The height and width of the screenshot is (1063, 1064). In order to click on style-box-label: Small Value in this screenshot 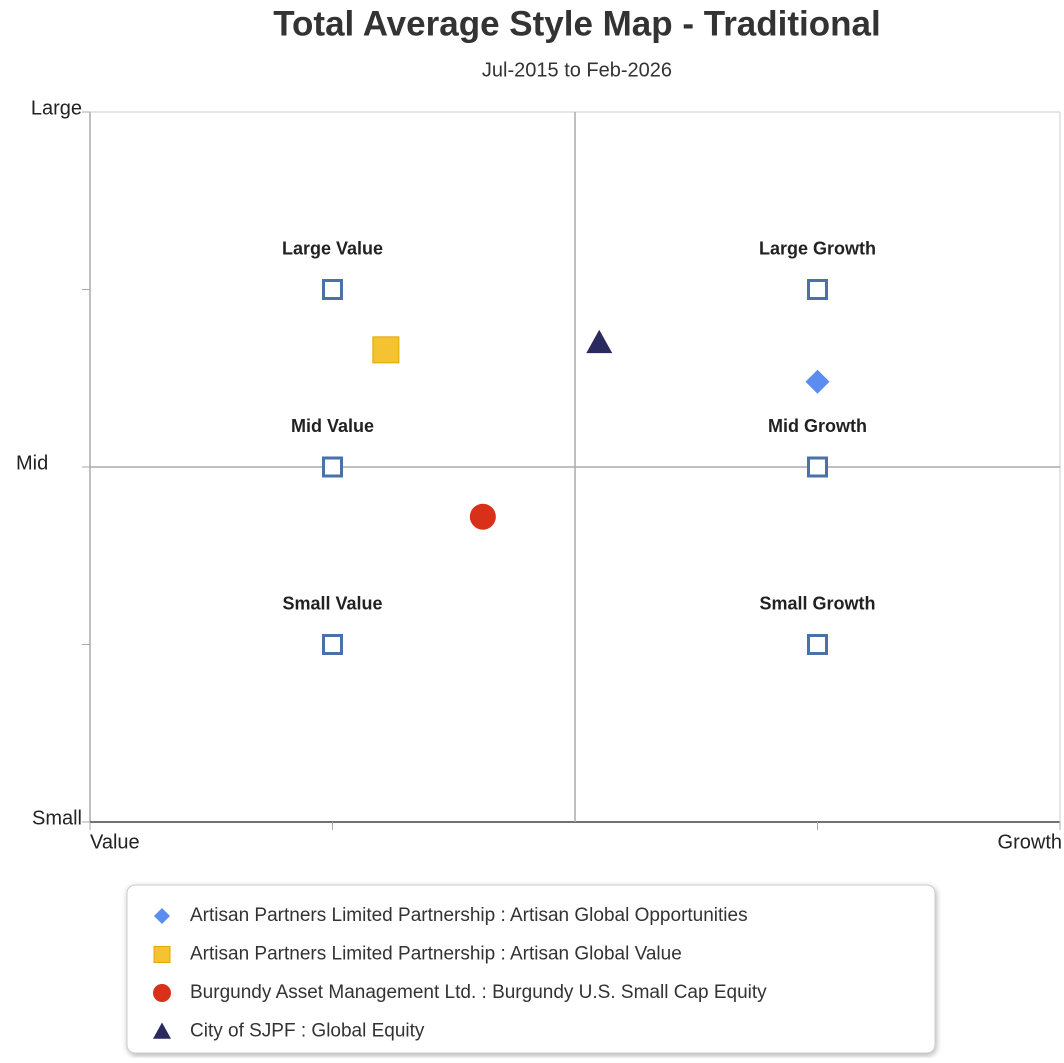, I will do `click(332, 603)`.